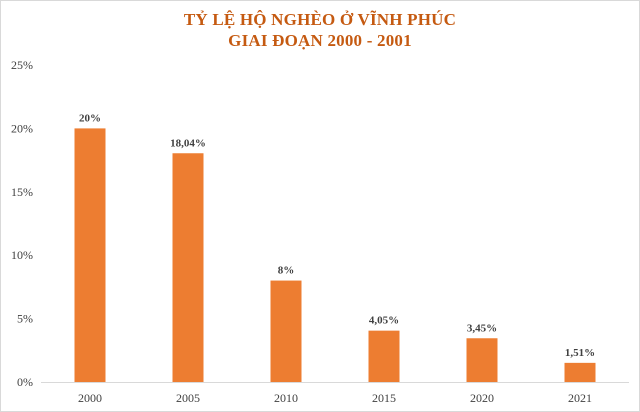 Image resolution: width=640 pixels, height=412 pixels. Describe the element at coordinates (25, 319) in the screenshot. I see `y-tick-label: 5%` at that location.